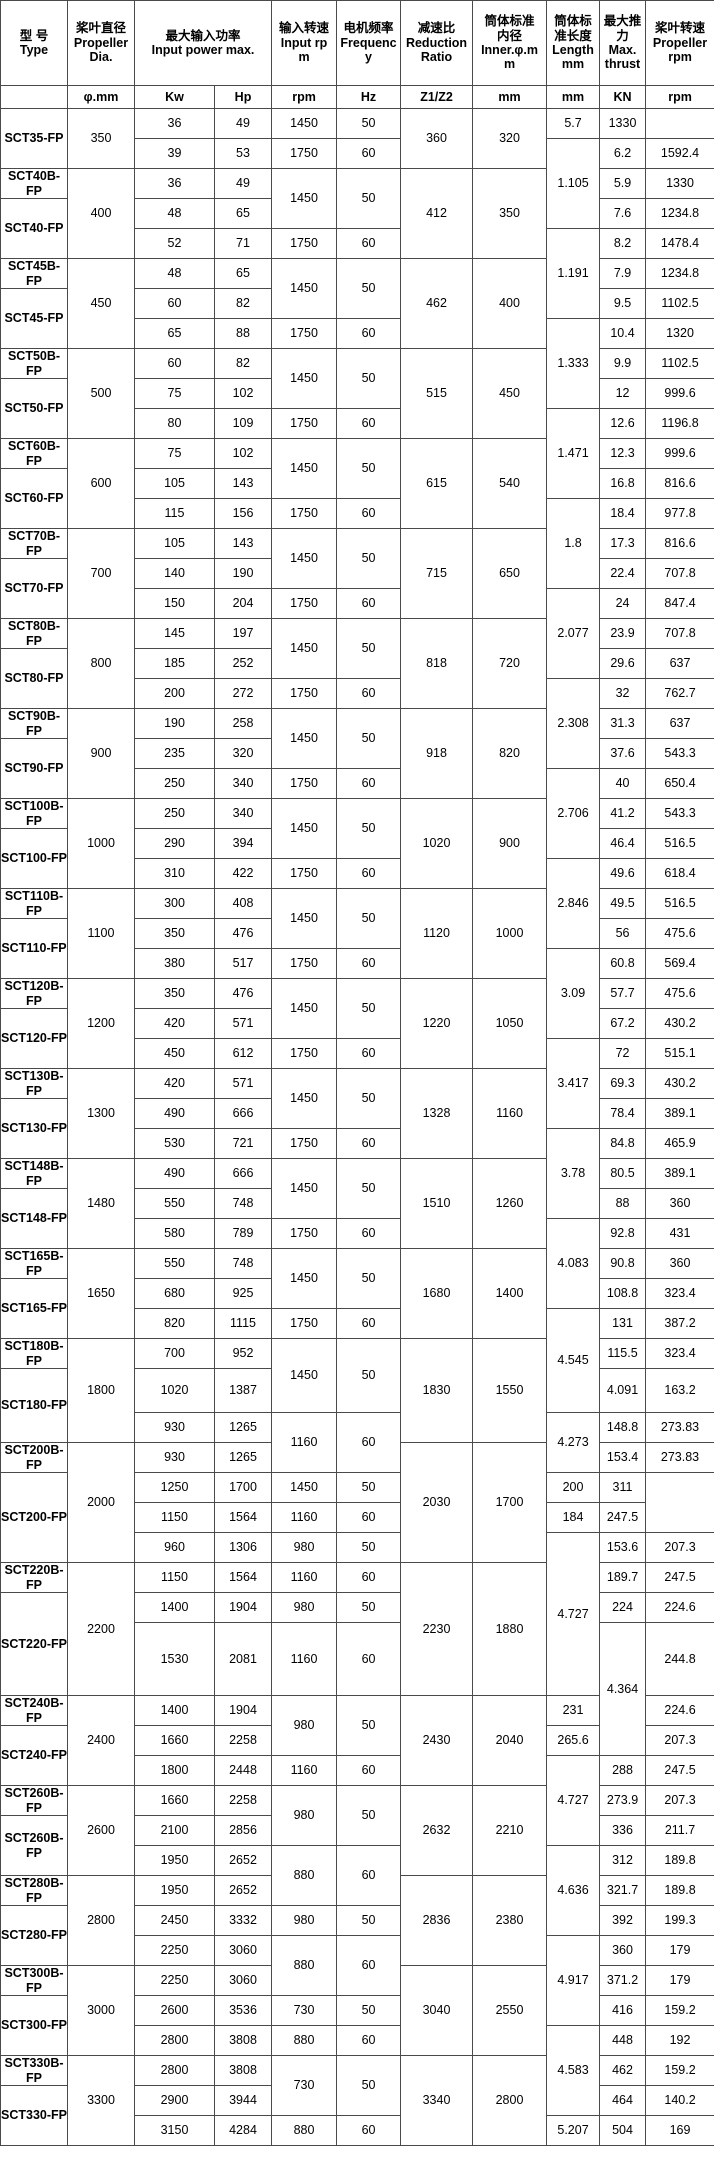 This screenshot has width=714, height=2166. What do you see at coordinates (437, 138) in the screenshot?
I see `inner-diameter-cell: 360` at bounding box center [437, 138].